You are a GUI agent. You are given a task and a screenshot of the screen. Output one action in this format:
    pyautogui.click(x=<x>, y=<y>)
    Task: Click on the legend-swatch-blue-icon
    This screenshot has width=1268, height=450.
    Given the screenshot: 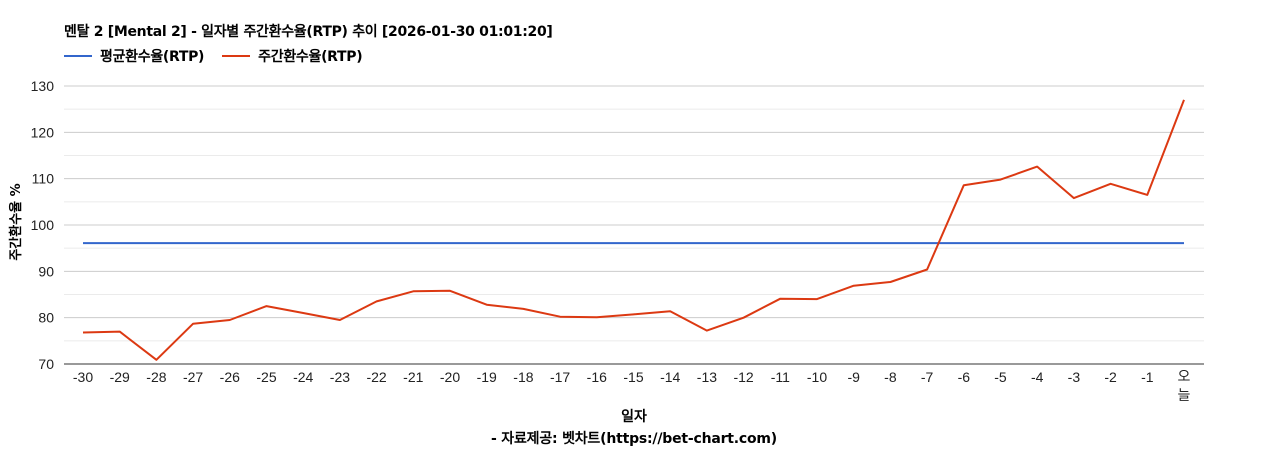 What is the action you would take?
    pyautogui.click(x=78, y=56)
    